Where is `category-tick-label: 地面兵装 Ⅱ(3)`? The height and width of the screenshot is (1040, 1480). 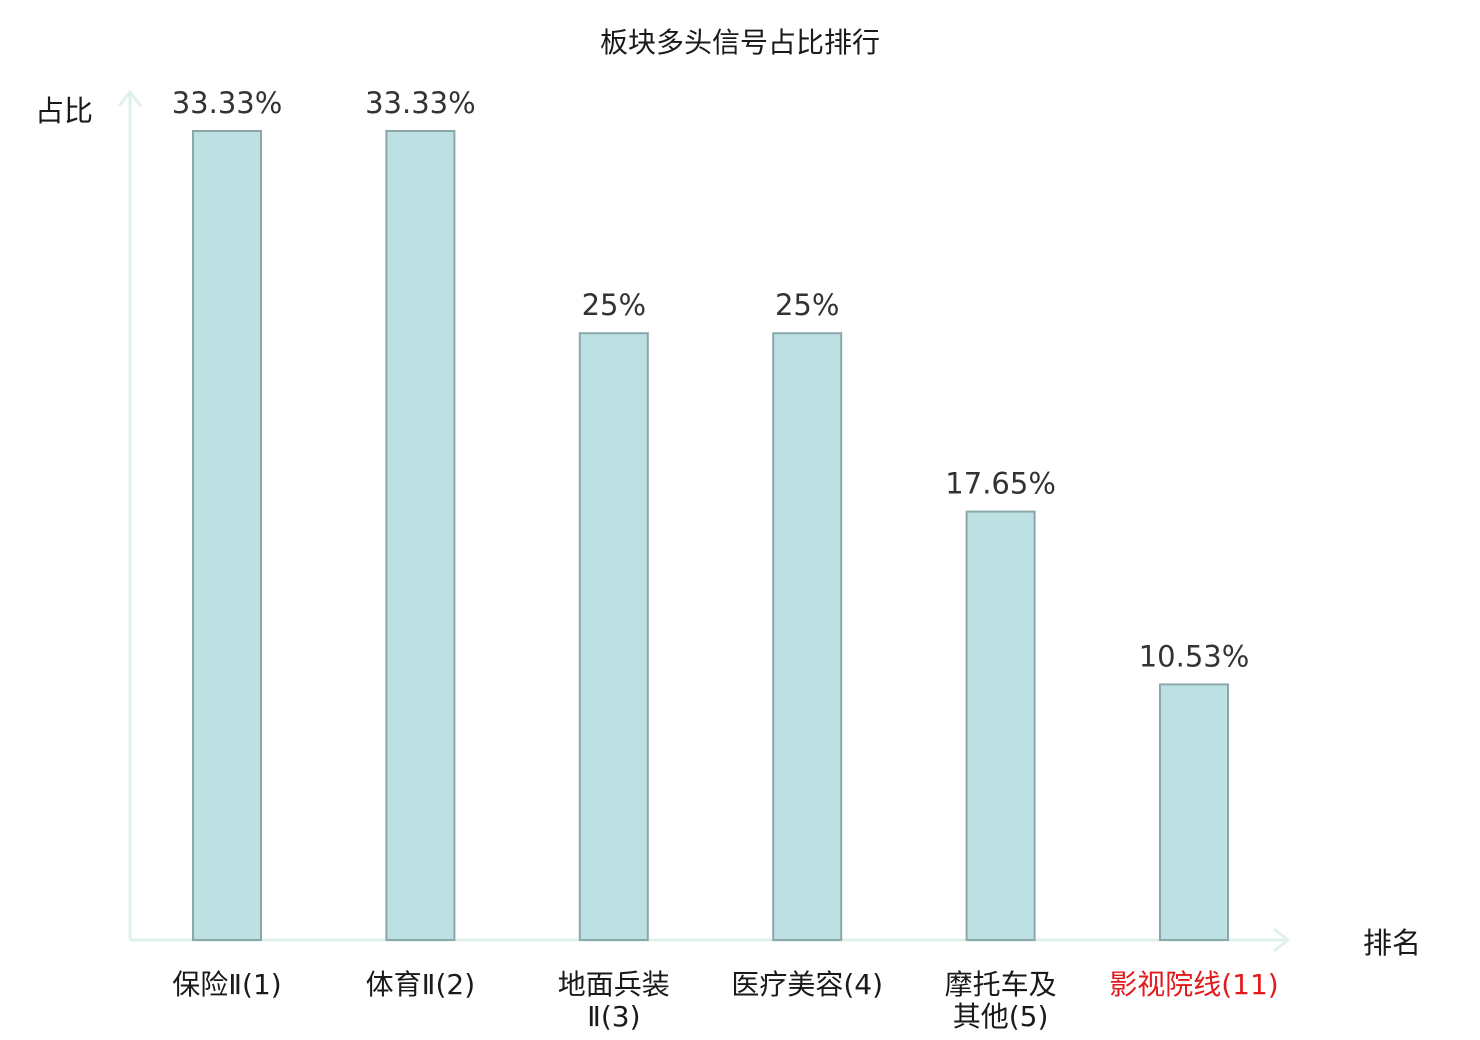
category-tick-label: 地面兵装 Ⅱ(3) is located at coordinates (614, 1000).